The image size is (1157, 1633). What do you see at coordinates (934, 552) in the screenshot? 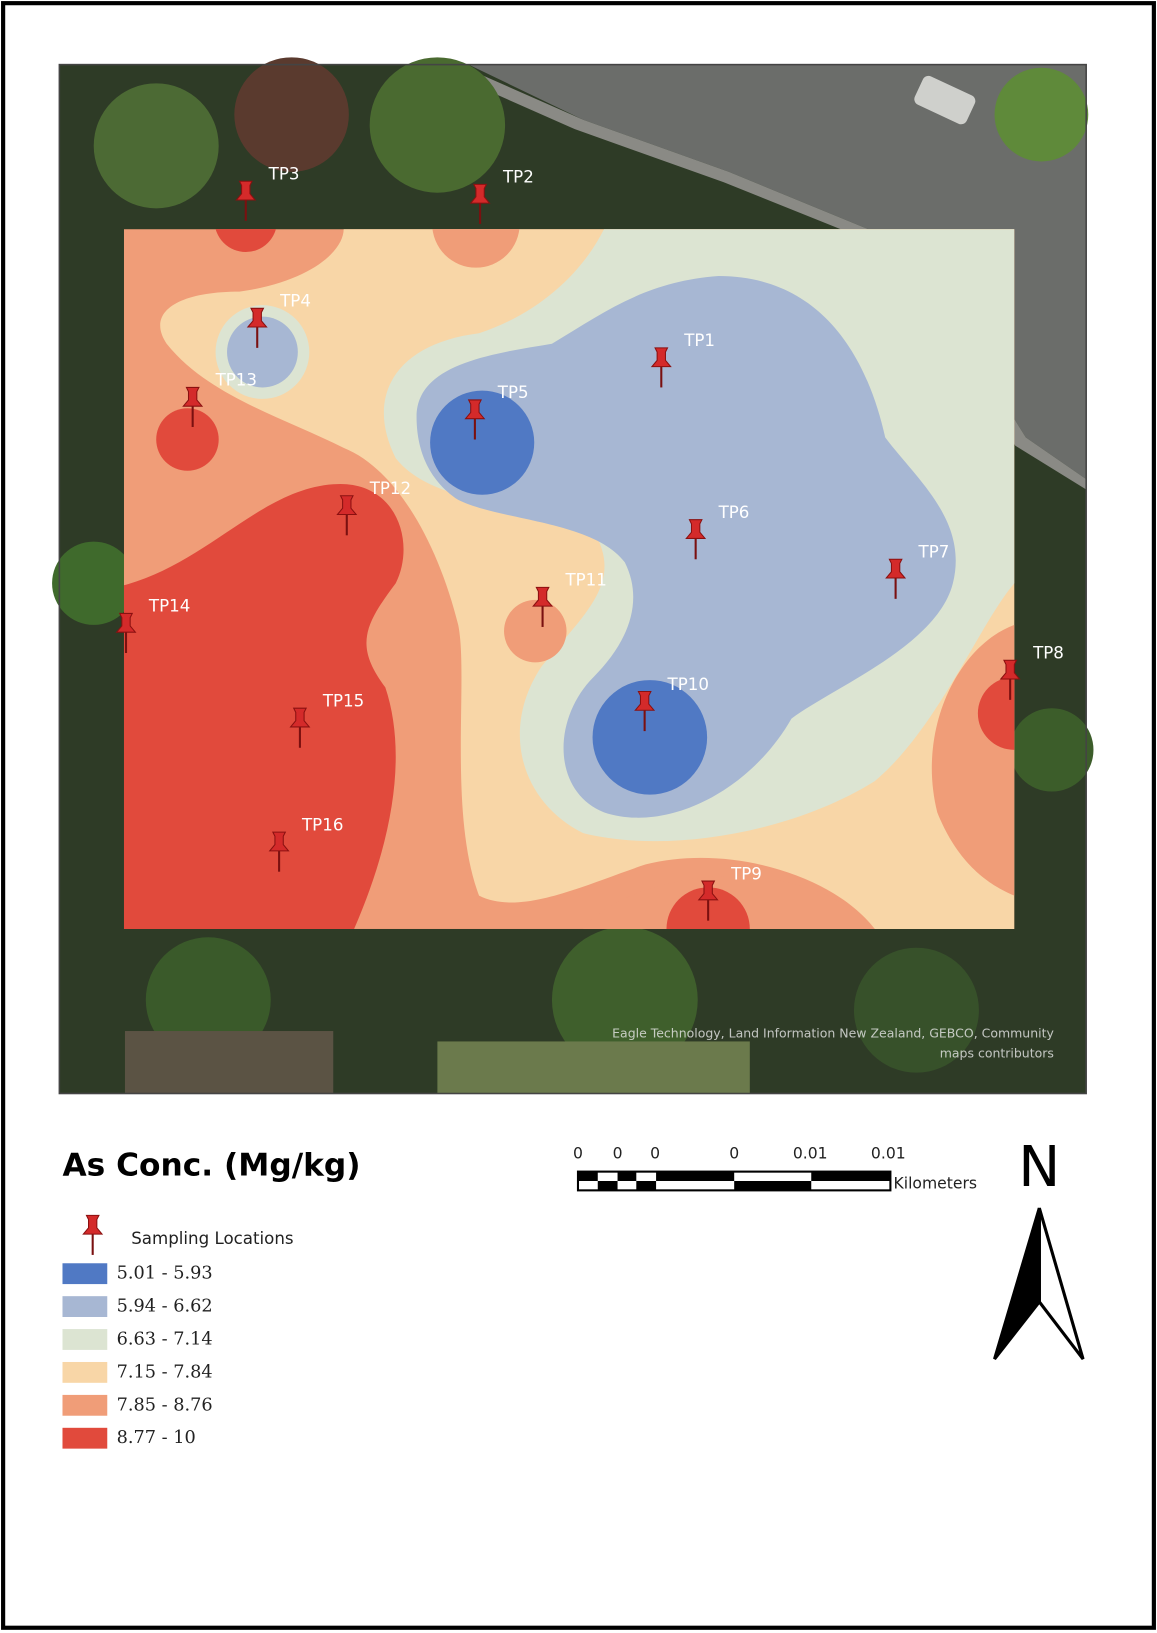
I see `point-label: TP7` at bounding box center [934, 552].